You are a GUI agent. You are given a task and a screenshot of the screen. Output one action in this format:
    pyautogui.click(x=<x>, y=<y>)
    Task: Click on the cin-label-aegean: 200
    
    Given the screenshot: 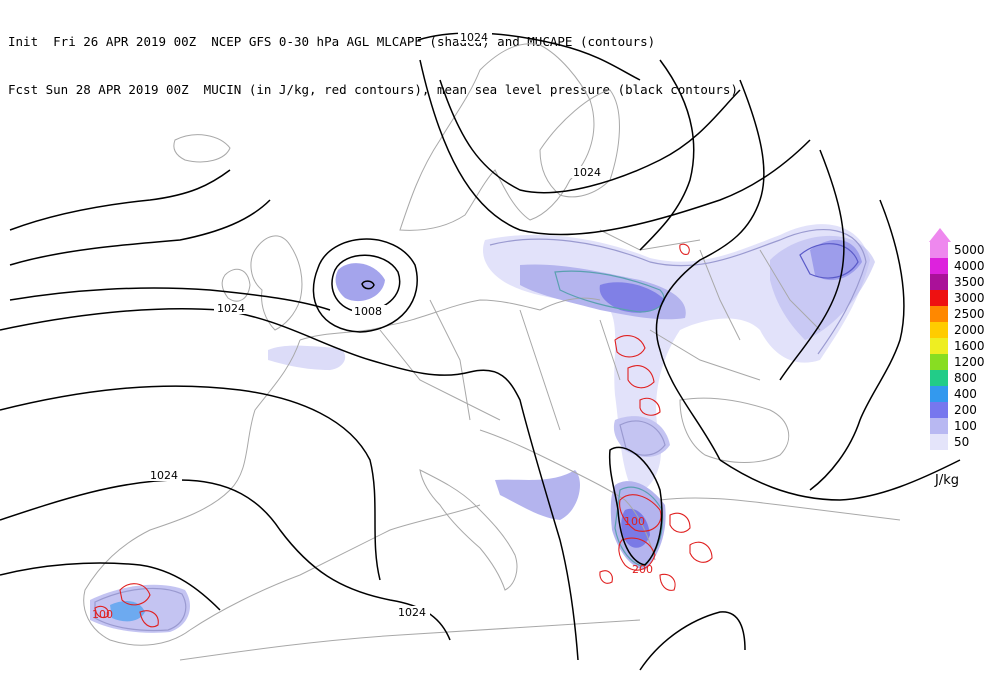 What is the action you would take?
    pyautogui.click(x=642, y=569)
    